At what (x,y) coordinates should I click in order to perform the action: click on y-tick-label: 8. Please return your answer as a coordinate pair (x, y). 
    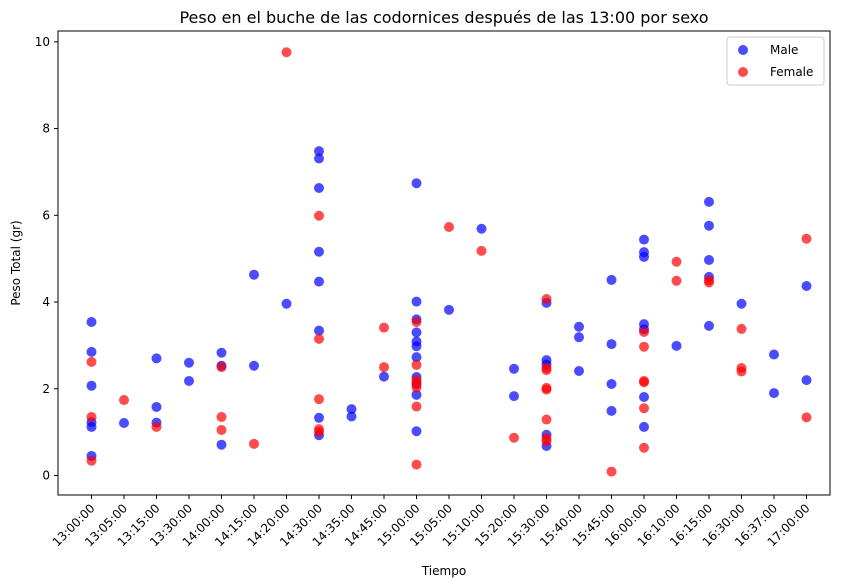
    Looking at the image, I should click on (46, 129).